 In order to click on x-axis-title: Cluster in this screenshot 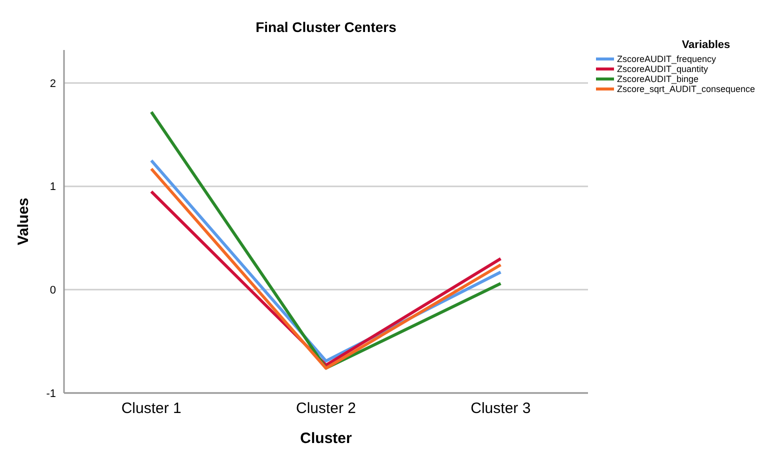, I will do `click(326, 438)`.